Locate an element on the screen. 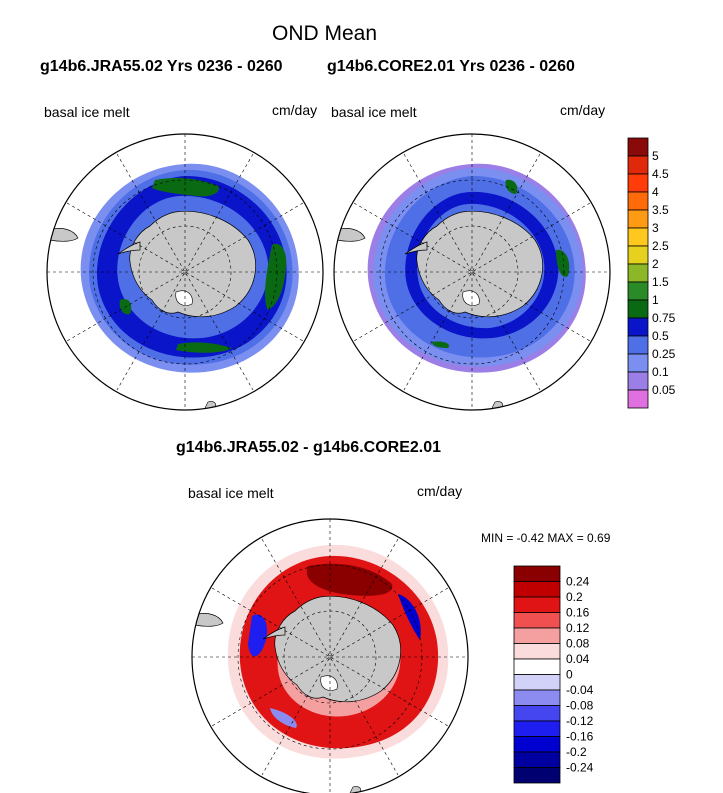  colorbar-diff-tick-label: 0.12 is located at coordinates (578, 628).